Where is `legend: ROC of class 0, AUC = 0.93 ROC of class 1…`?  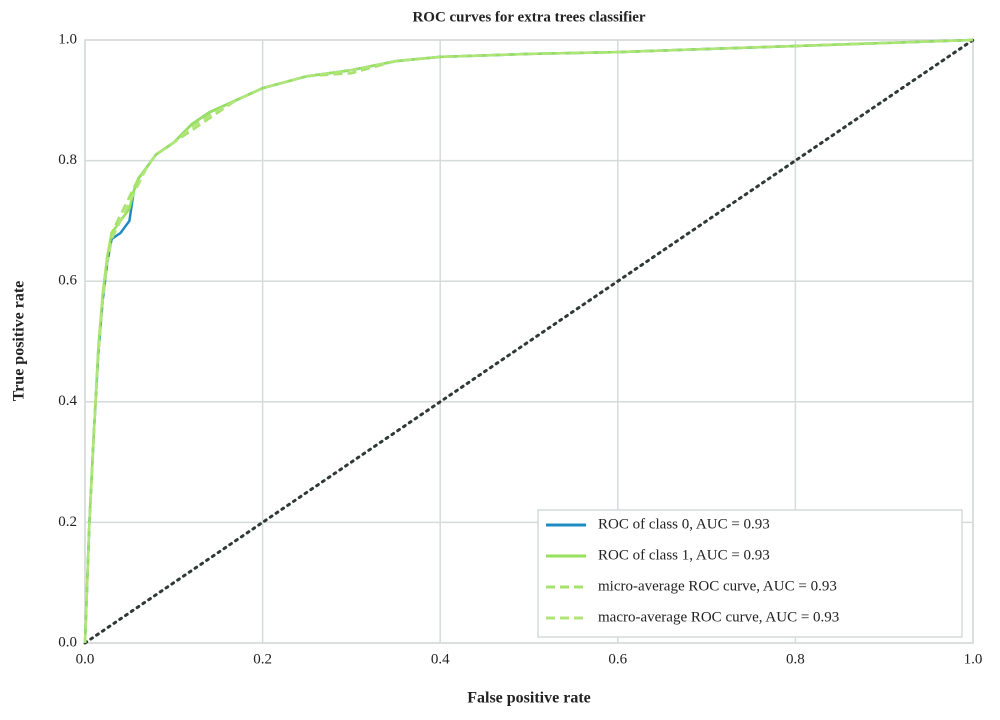
legend: ROC of class 0, AUC = 0.93 ROC of class 1… is located at coordinates (750, 573).